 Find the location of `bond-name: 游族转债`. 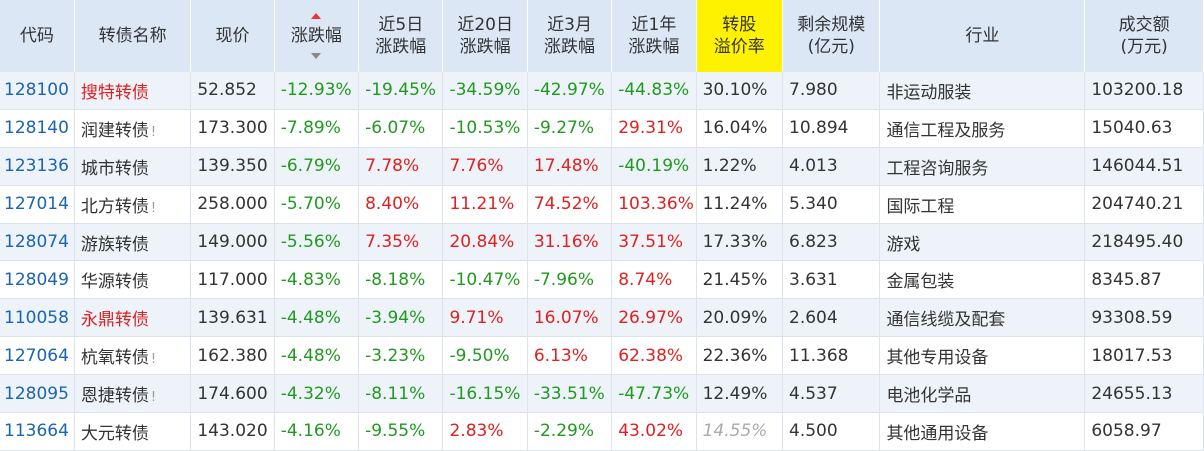

bond-name: 游族转债 is located at coordinates (133, 242).